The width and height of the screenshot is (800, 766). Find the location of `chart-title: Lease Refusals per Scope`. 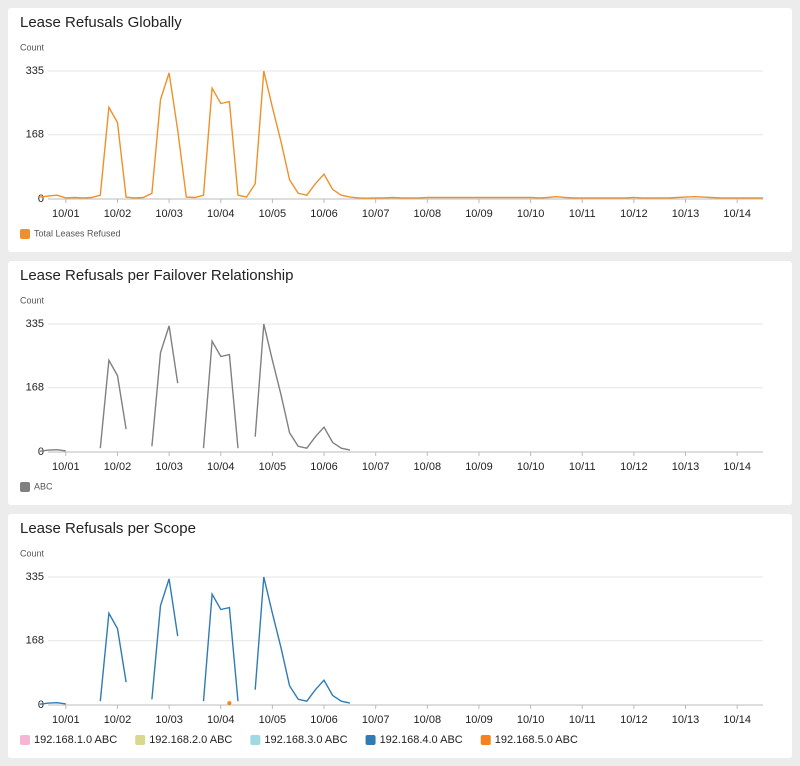

chart-title: Lease Refusals per Scope is located at coordinates (108, 528).